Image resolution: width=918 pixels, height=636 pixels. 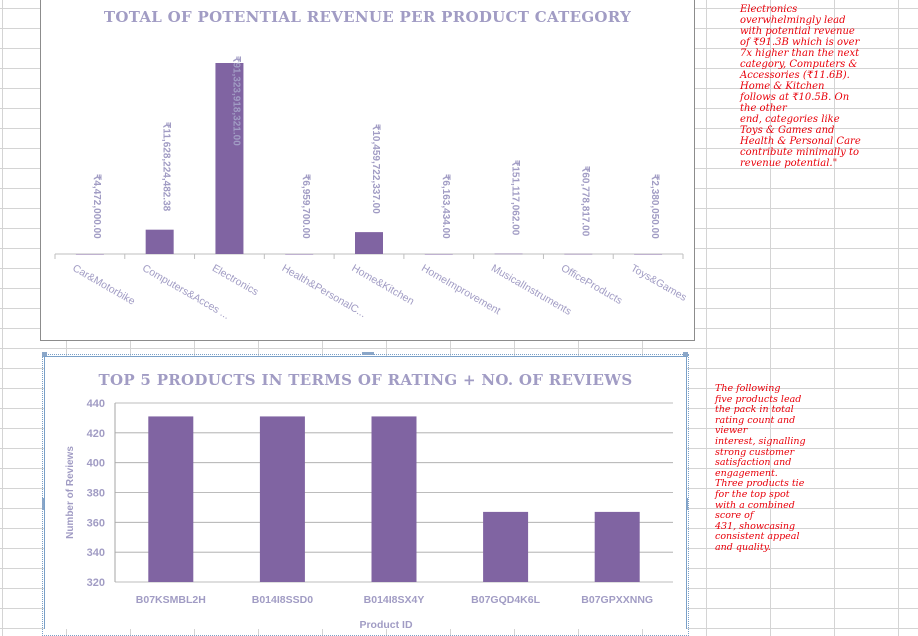 What do you see at coordinates (746, 473) in the screenshot?
I see `note-line: engagement.` at bounding box center [746, 473].